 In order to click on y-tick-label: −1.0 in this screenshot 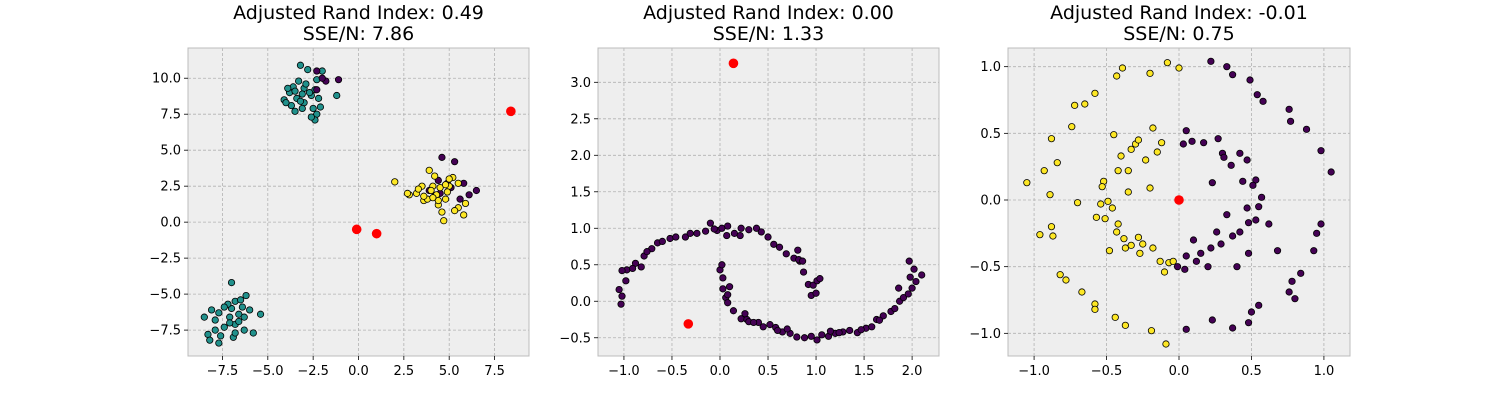, I will do `click(985, 334)`.